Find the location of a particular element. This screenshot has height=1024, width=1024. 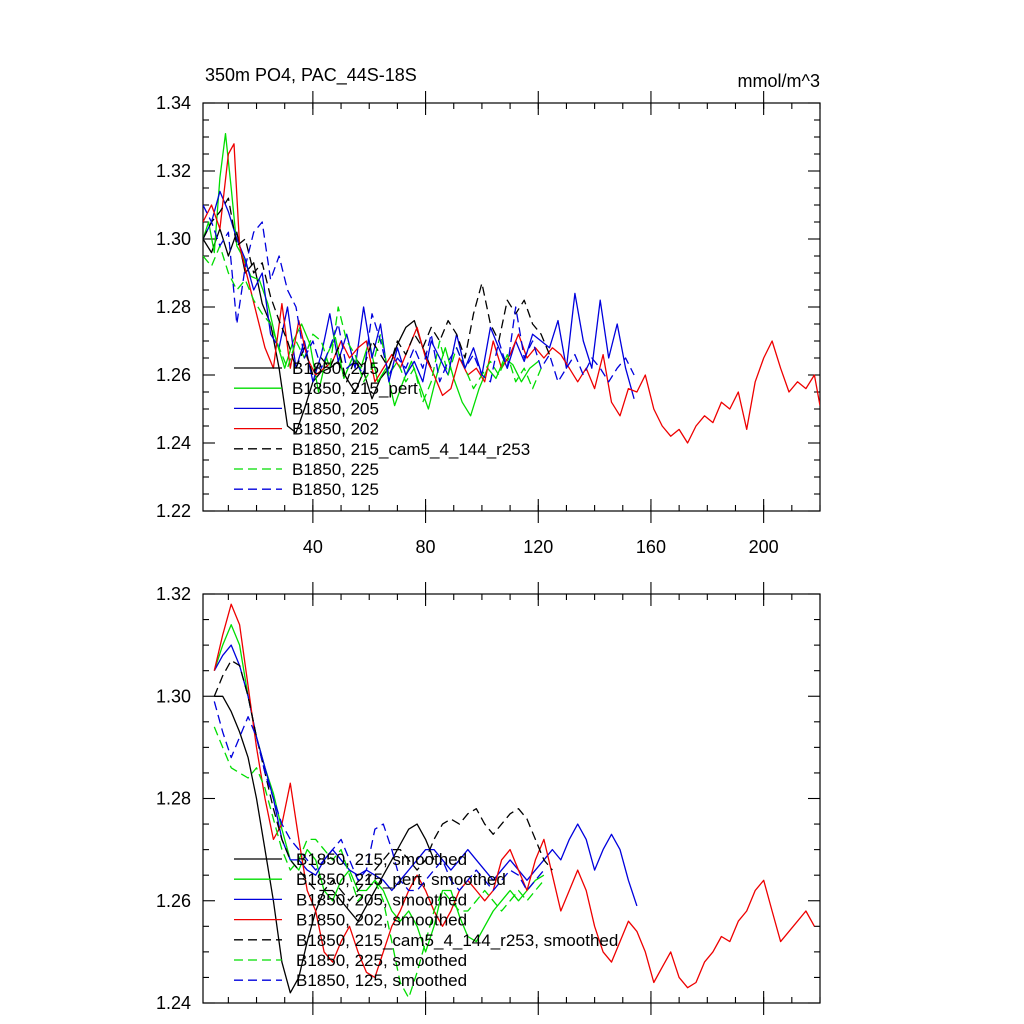

legend-entry: B1850, 125, smoothed is located at coordinates (381, 980).